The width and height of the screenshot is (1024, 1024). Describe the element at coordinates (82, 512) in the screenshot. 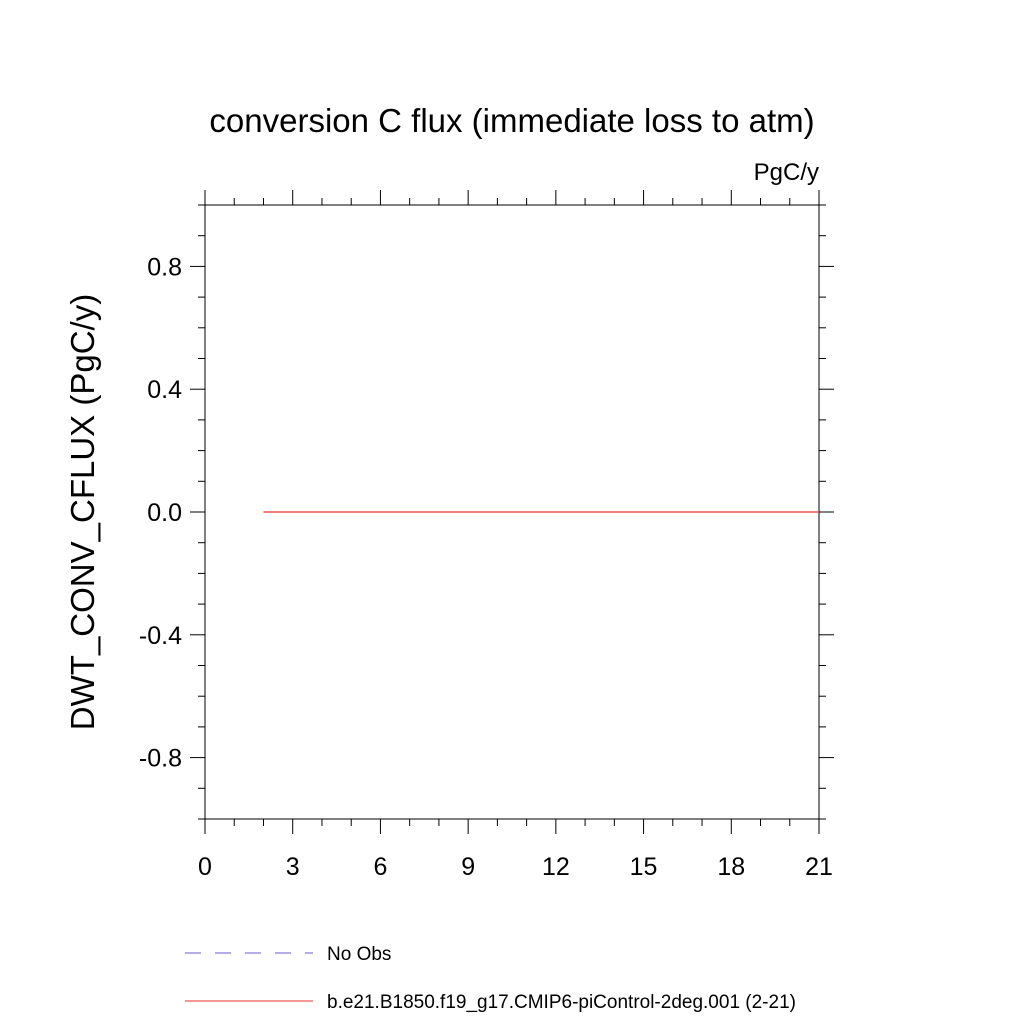

I see `y-axis-label: DWT_CONV_CFLUX (PgC/y)` at that location.